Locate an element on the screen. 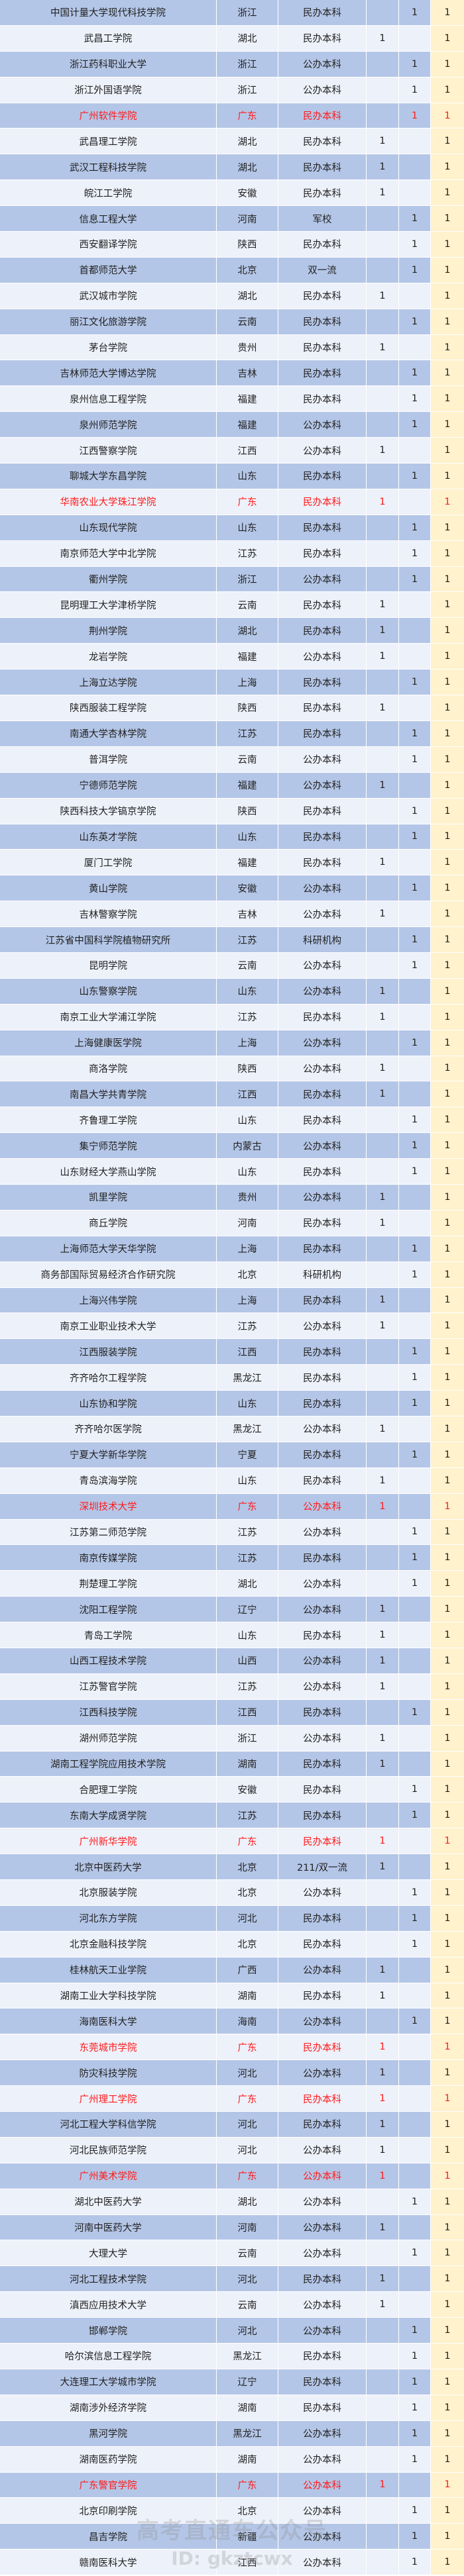  school-name-cell: 广州美术学院 is located at coordinates (108, 2176).